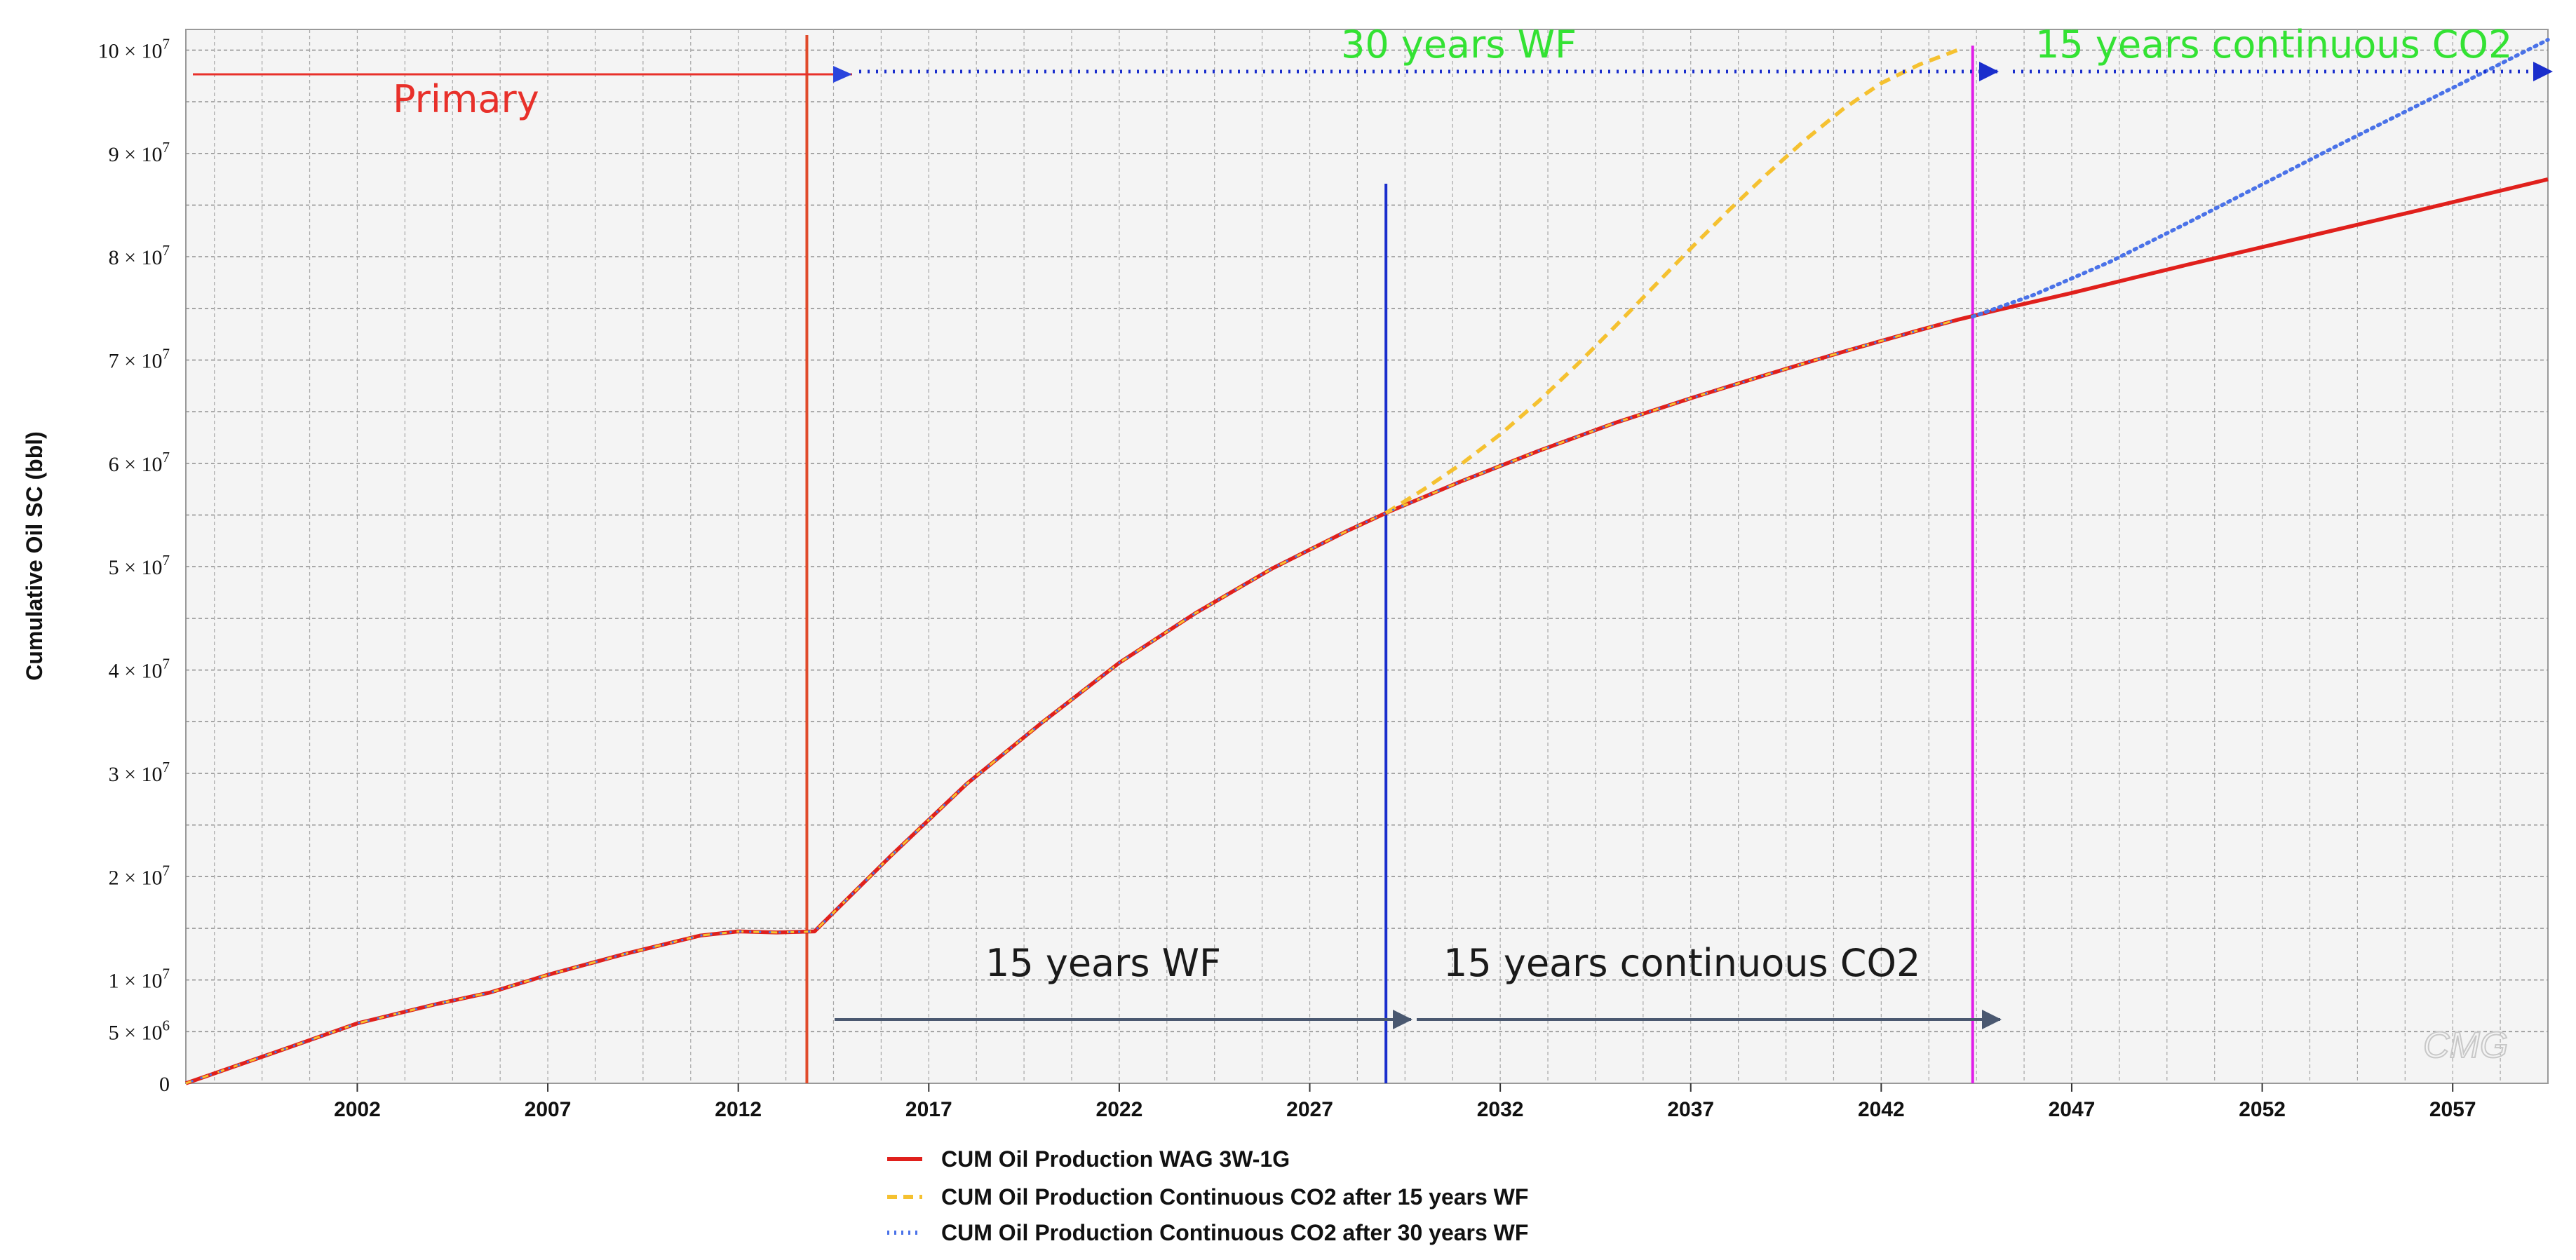 The image size is (2576, 1260). I want to click on annotation-primary: Primary, so click(466, 99).